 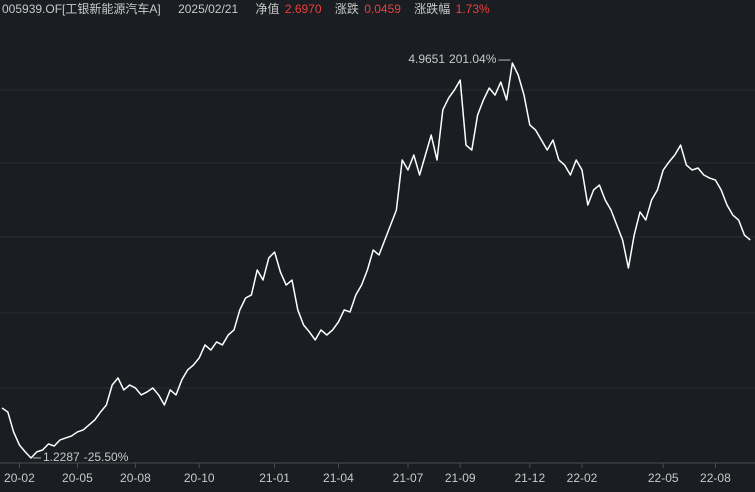 I want to click on pct: 1.73%, so click(x=473, y=9).